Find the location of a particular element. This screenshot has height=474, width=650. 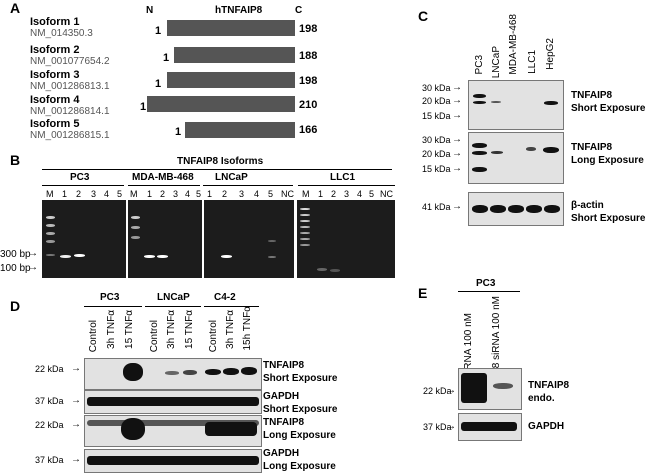

gel-group-llc1: LLC1 is located at coordinates (342, 177).